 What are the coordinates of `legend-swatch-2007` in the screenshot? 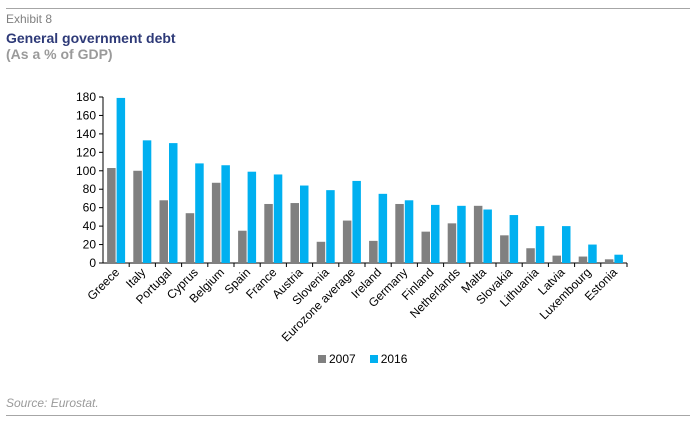 It's located at (322, 359).